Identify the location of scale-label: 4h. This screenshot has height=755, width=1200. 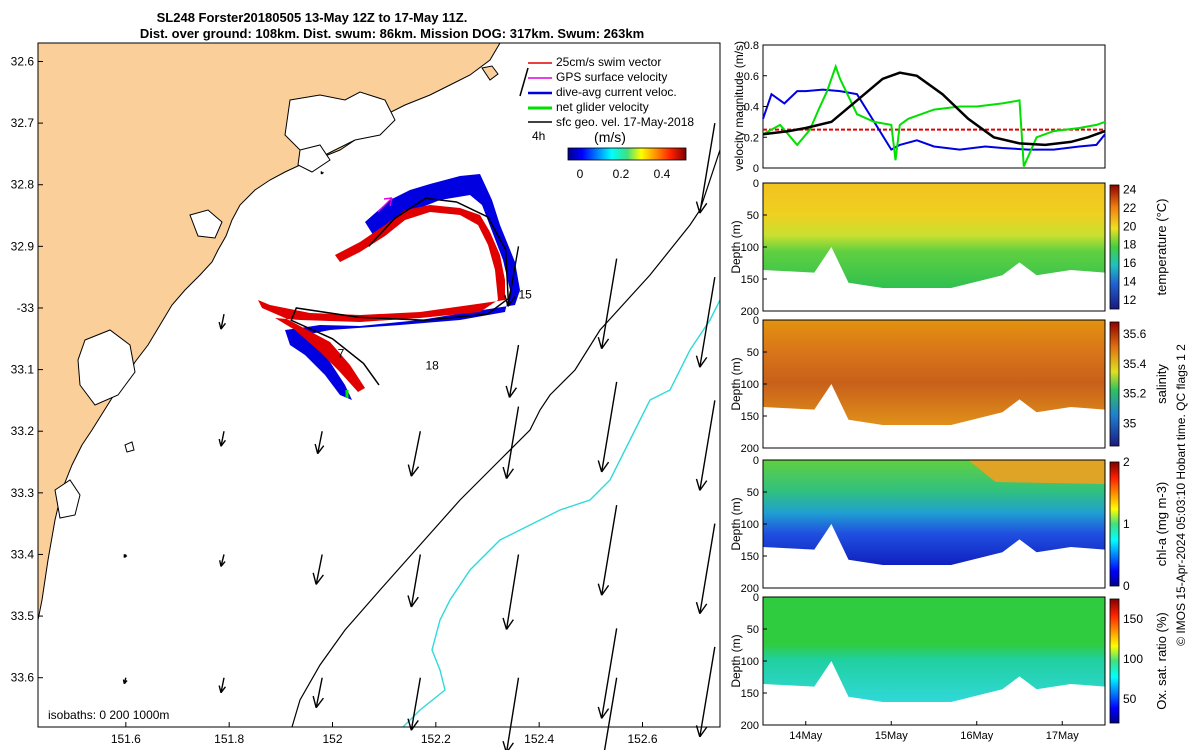
(538, 136).